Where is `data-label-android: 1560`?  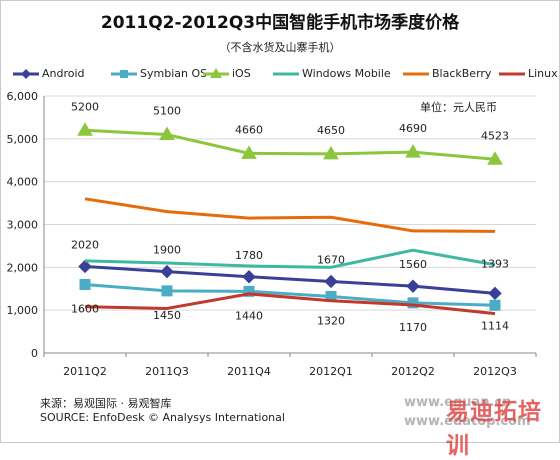 data-label-android: 1560 is located at coordinates (413, 264).